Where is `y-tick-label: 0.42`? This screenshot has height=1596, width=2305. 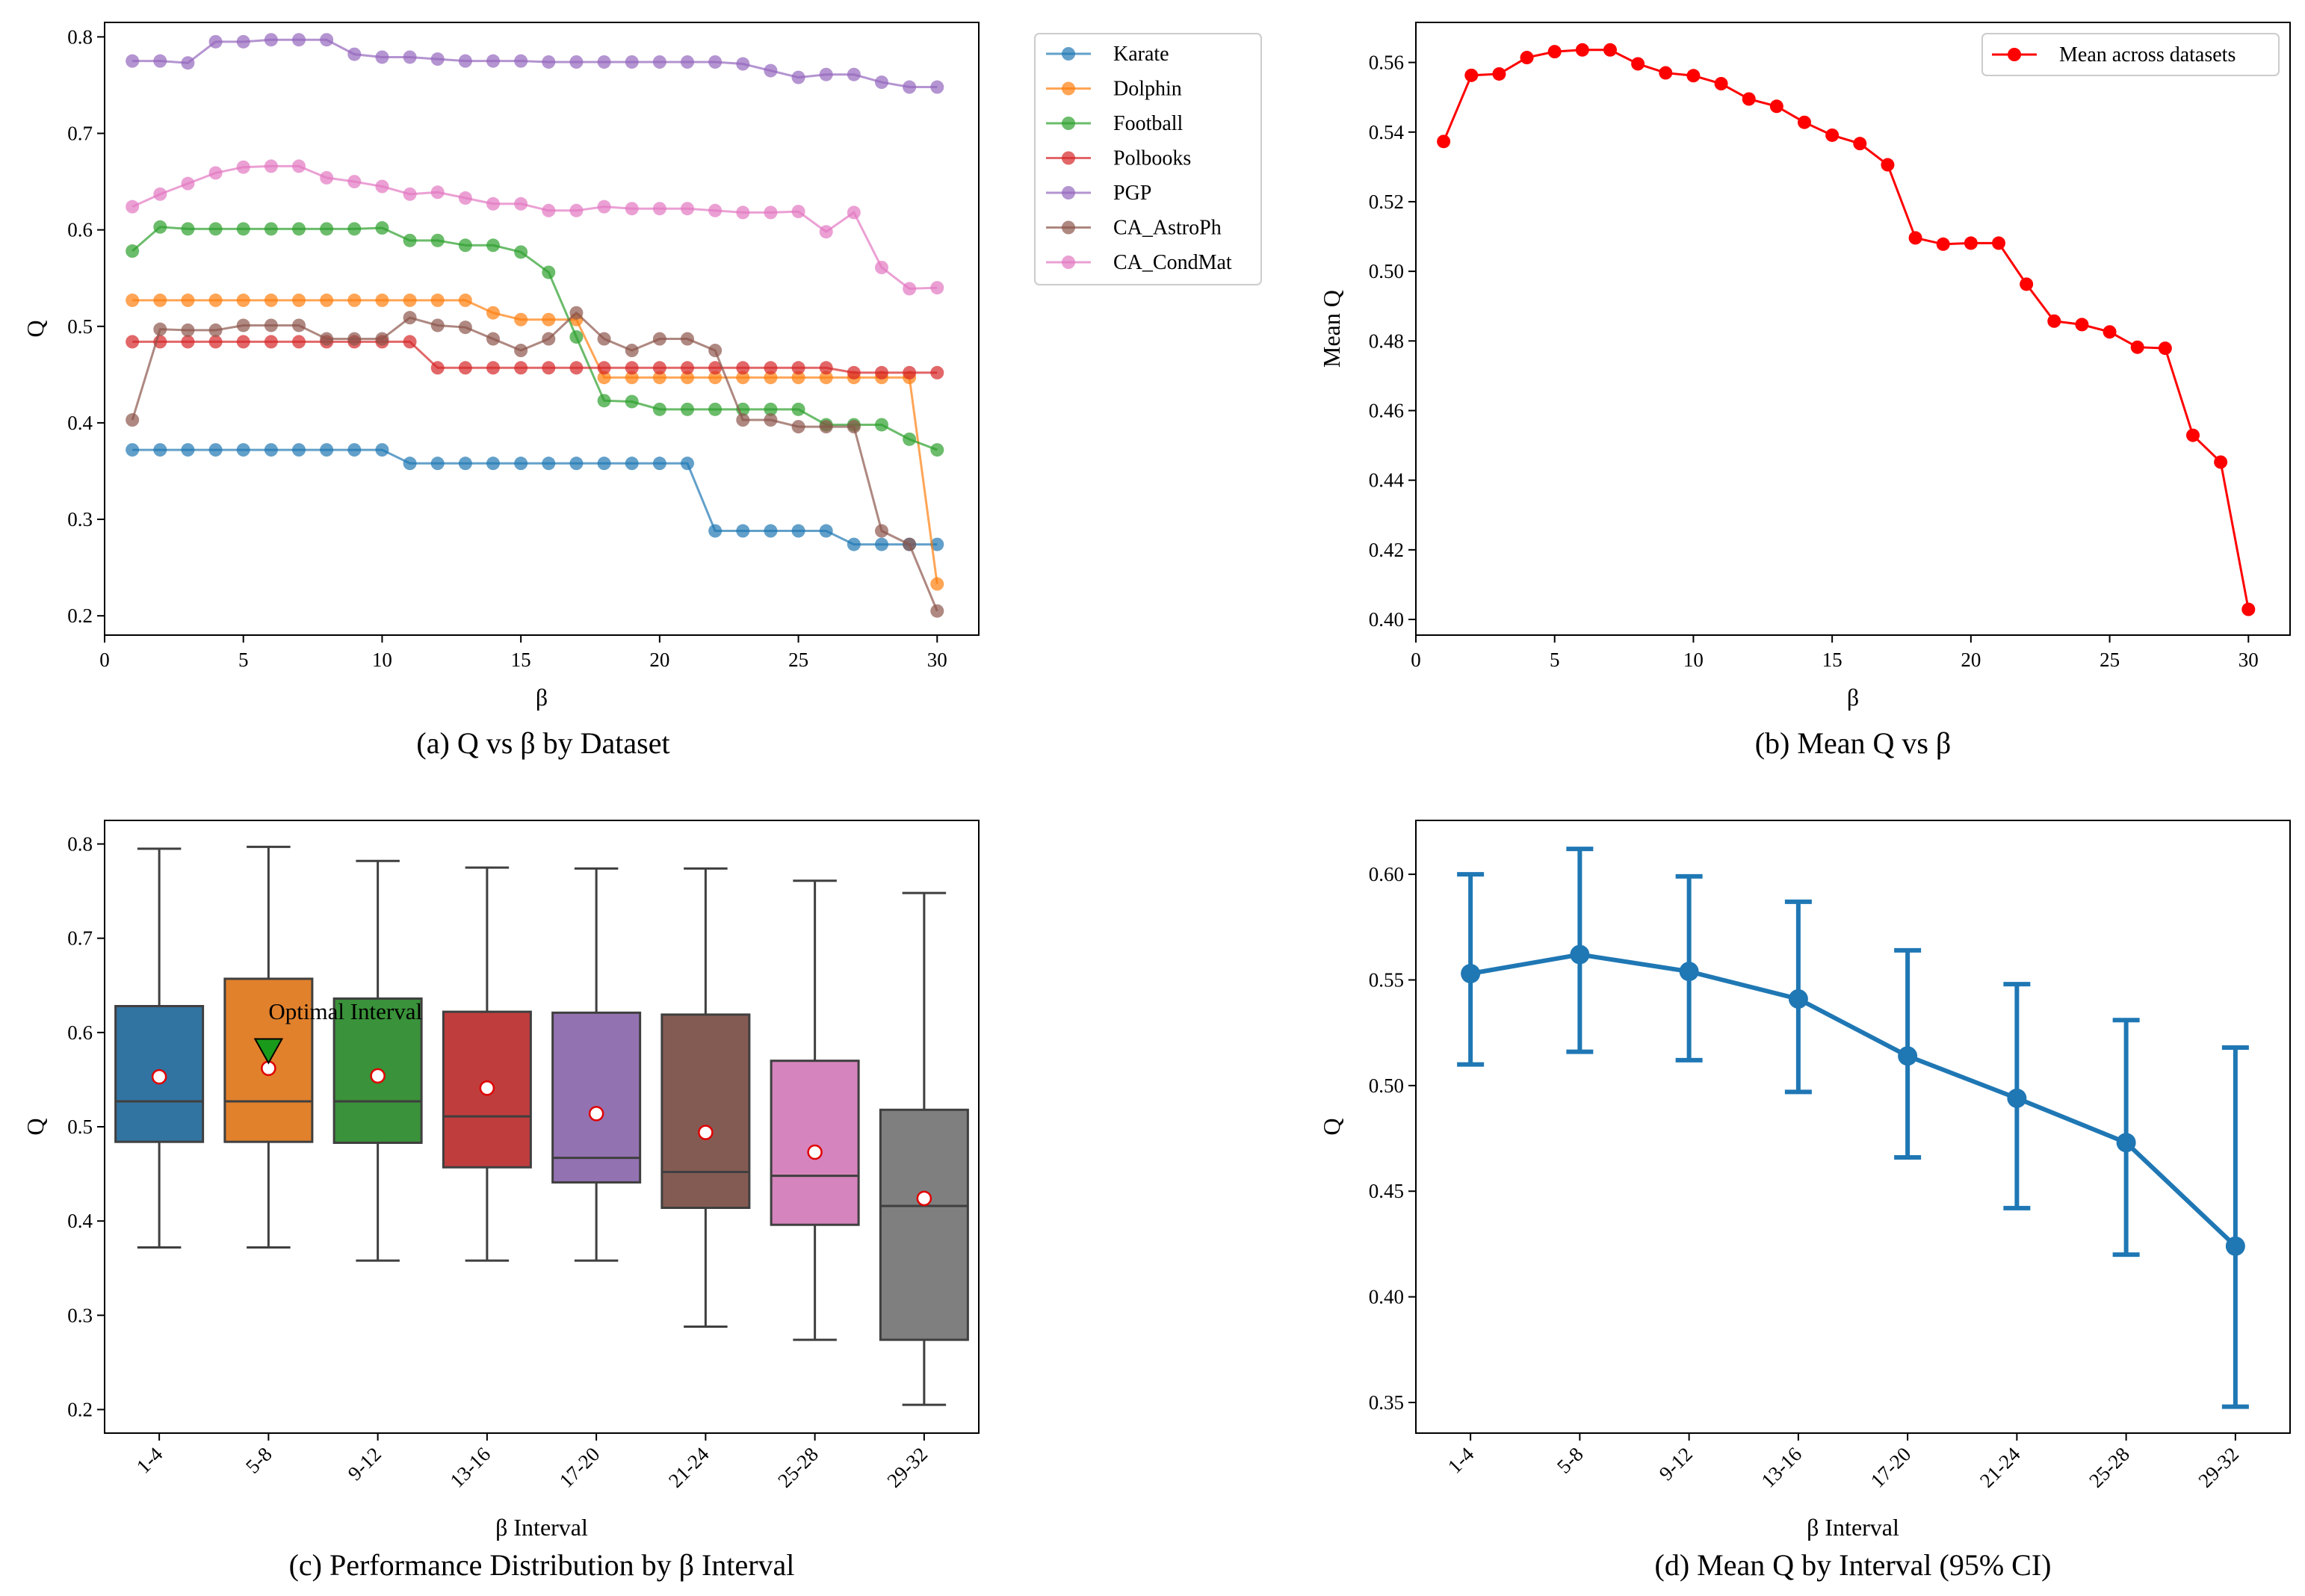
y-tick-label: 0.42 is located at coordinates (1386, 550).